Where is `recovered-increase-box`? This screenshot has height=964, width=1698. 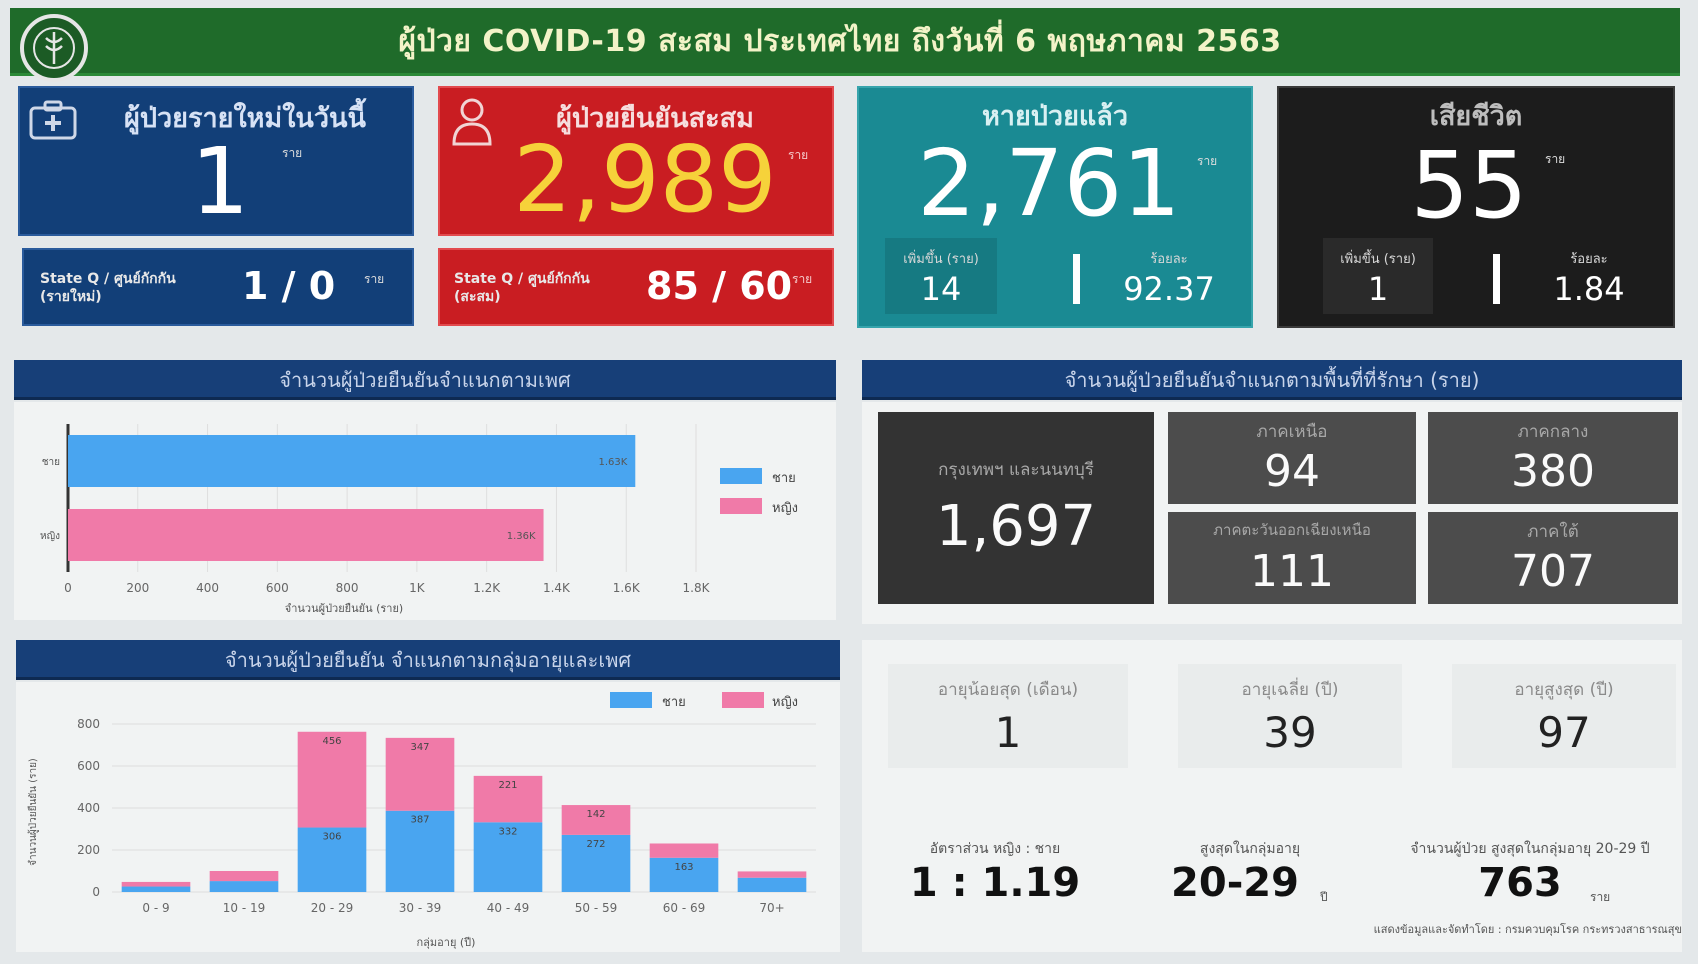
recovered-increase-box is located at coordinates (941, 276).